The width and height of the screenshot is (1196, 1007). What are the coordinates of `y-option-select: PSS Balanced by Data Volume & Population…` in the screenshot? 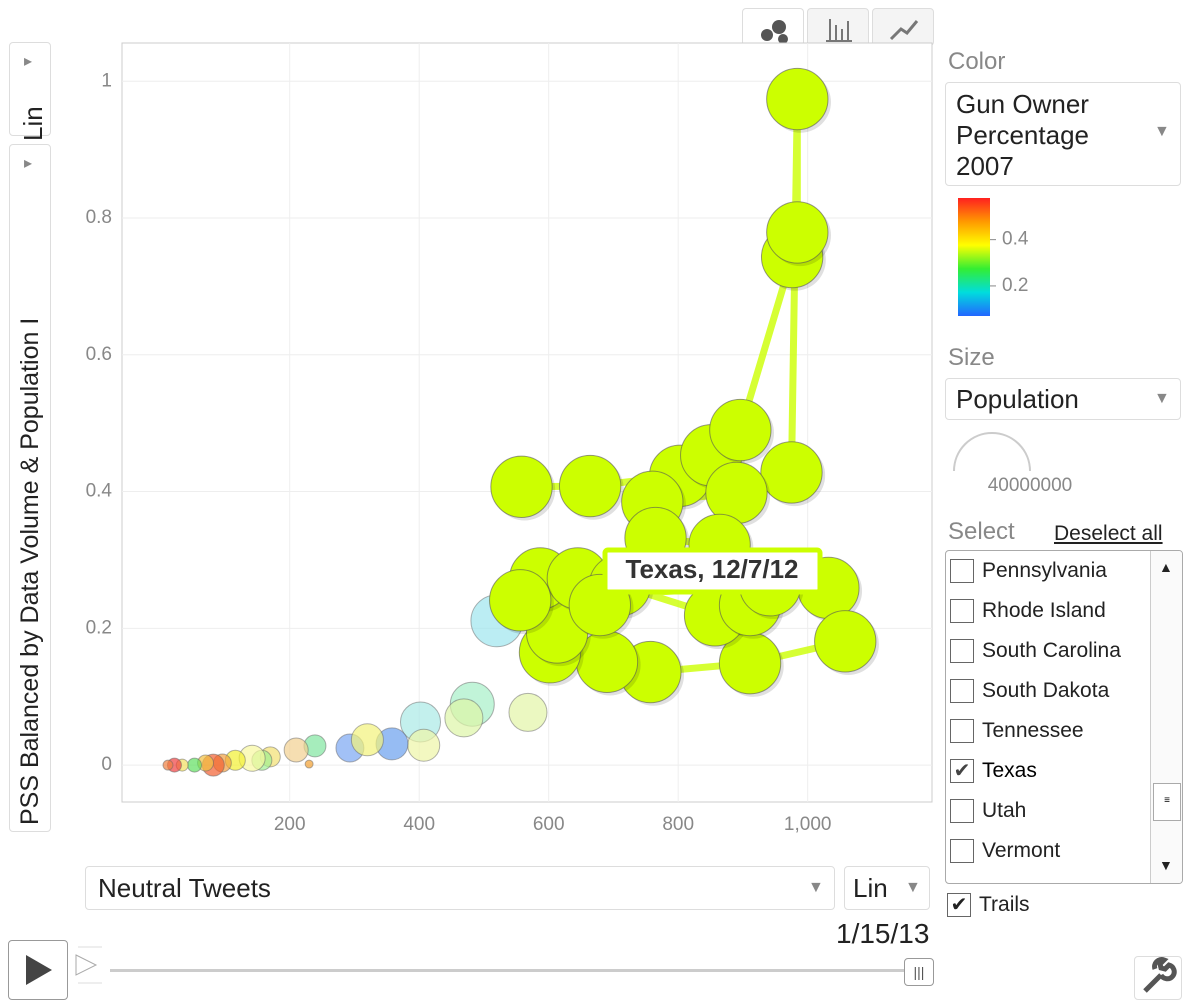 It's located at (30, 488).